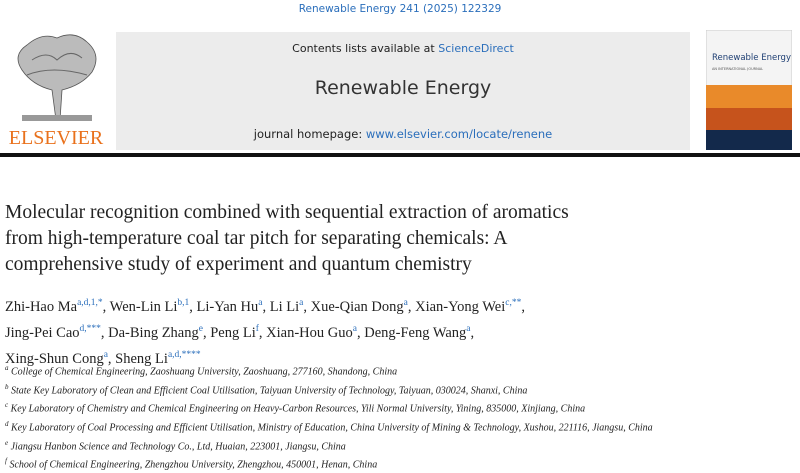  What do you see at coordinates (400, 155) in the screenshot?
I see `header-rule` at bounding box center [400, 155].